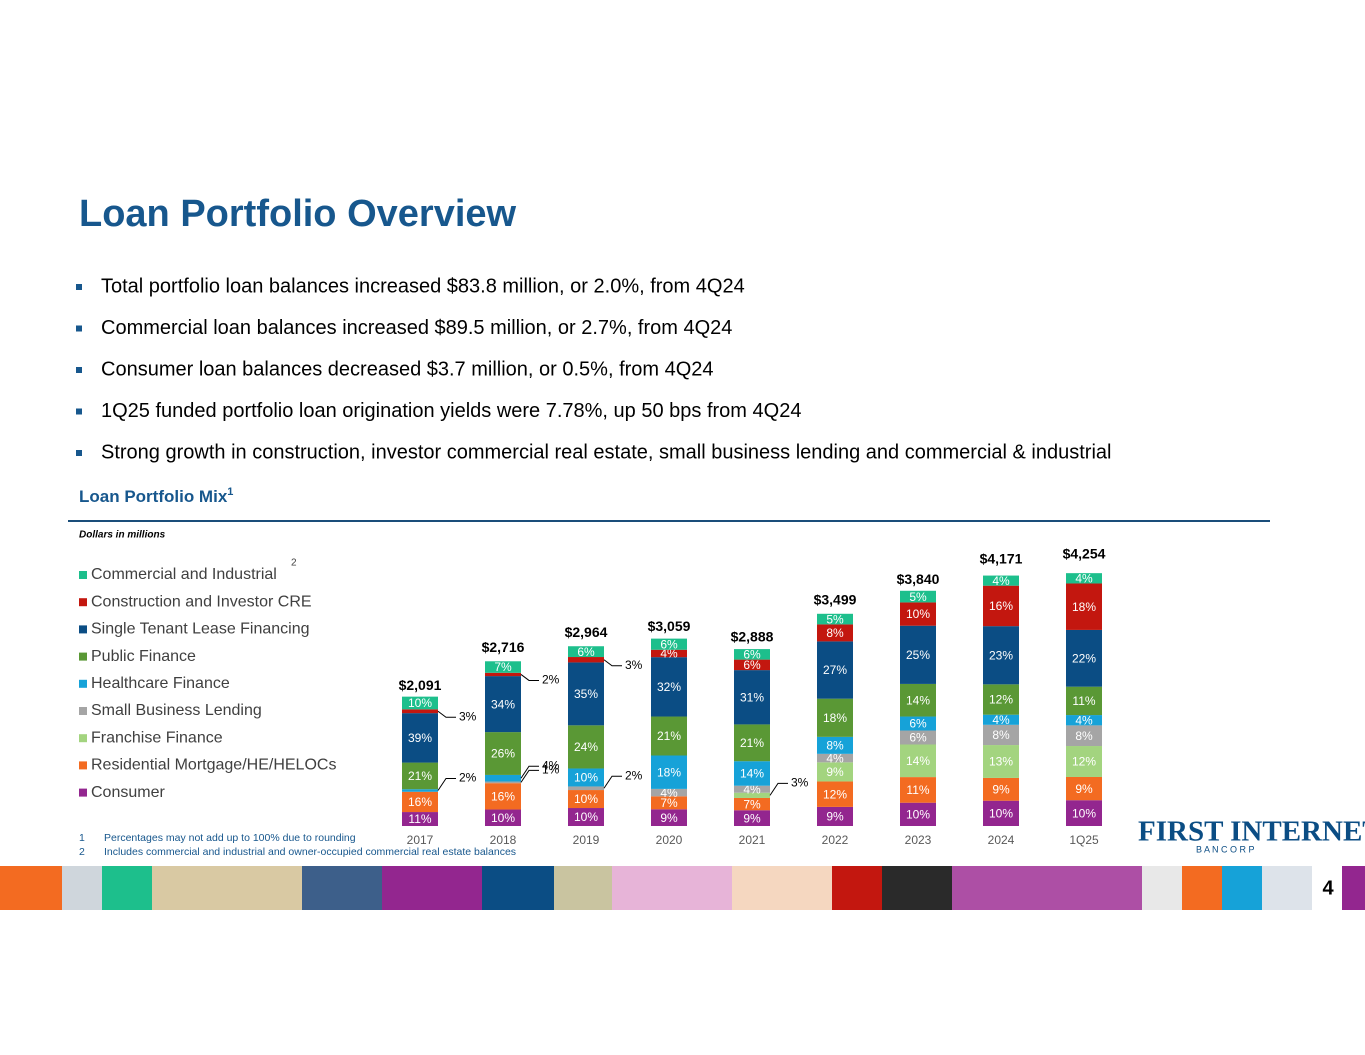 Image resolution: width=1365 pixels, height=1055 pixels. I want to click on segment-label: 14%, so click(918, 700).